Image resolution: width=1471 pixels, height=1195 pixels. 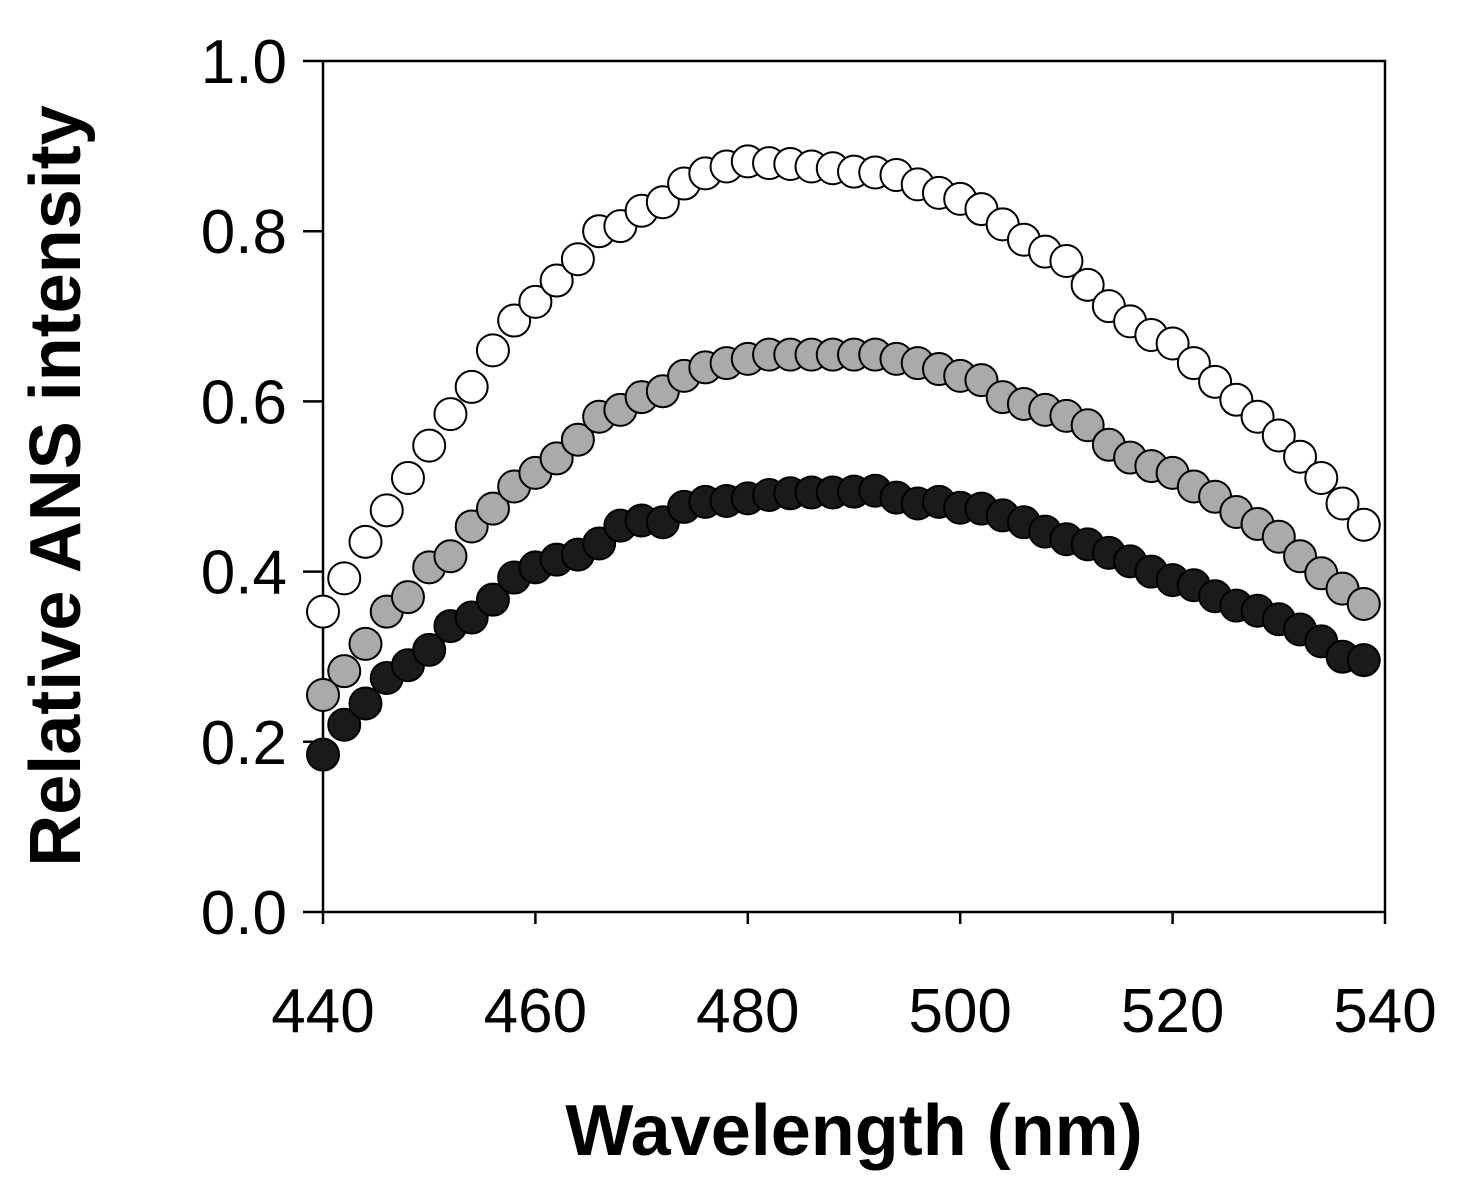 I want to click on y-axis-title: Relative ANS intensity, so click(x=56, y=486).